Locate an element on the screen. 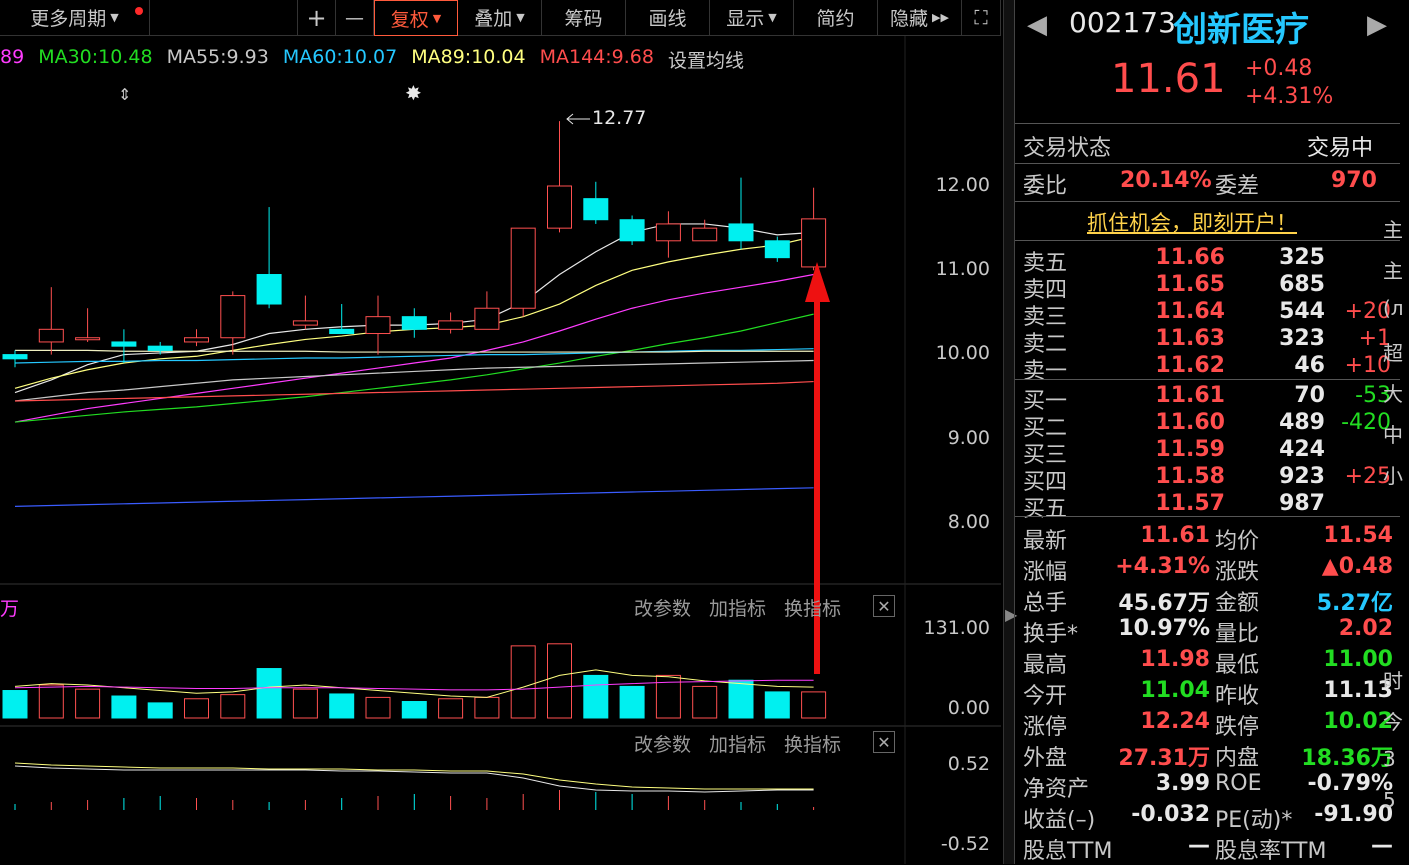  hide-button: 隐藏 ▶▶ is located at coordinates (920, 18).